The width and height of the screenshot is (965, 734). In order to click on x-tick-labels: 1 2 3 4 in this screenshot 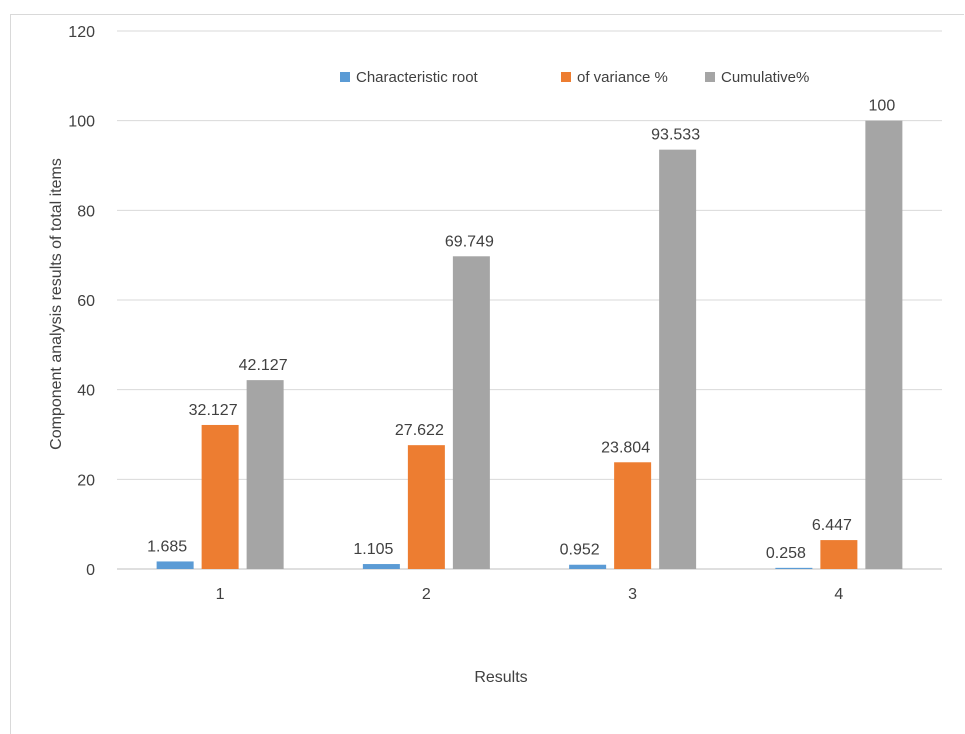, I will do `click(530, 594)`.